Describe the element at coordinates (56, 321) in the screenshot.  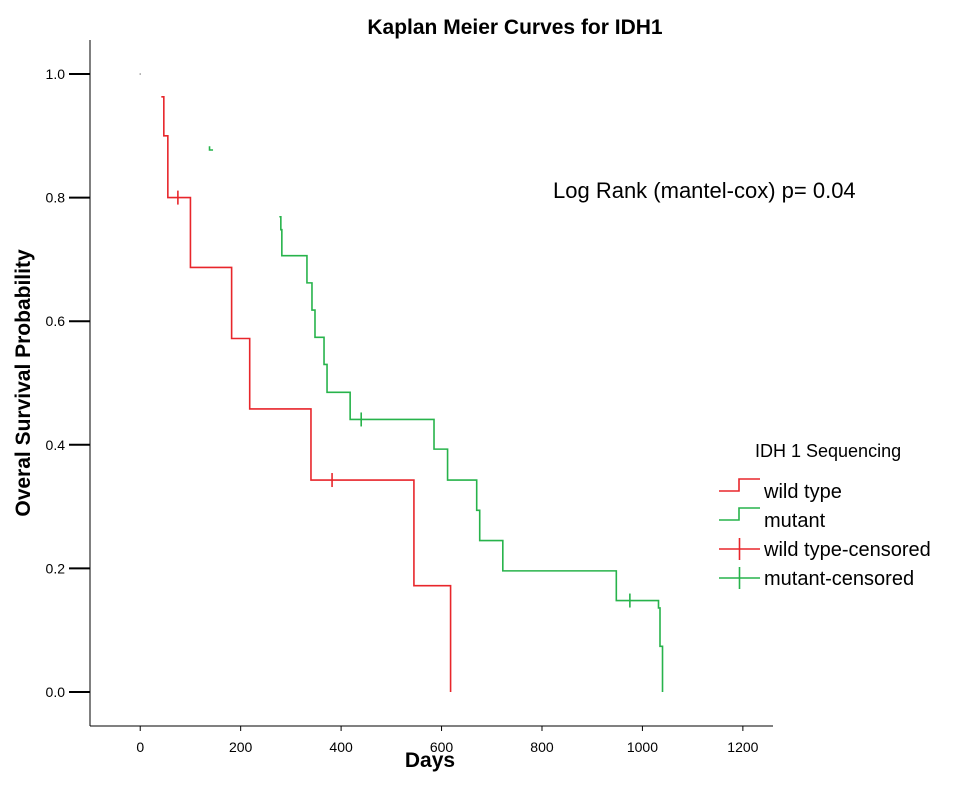
I see `y-tick-label: 0.6` at that location.